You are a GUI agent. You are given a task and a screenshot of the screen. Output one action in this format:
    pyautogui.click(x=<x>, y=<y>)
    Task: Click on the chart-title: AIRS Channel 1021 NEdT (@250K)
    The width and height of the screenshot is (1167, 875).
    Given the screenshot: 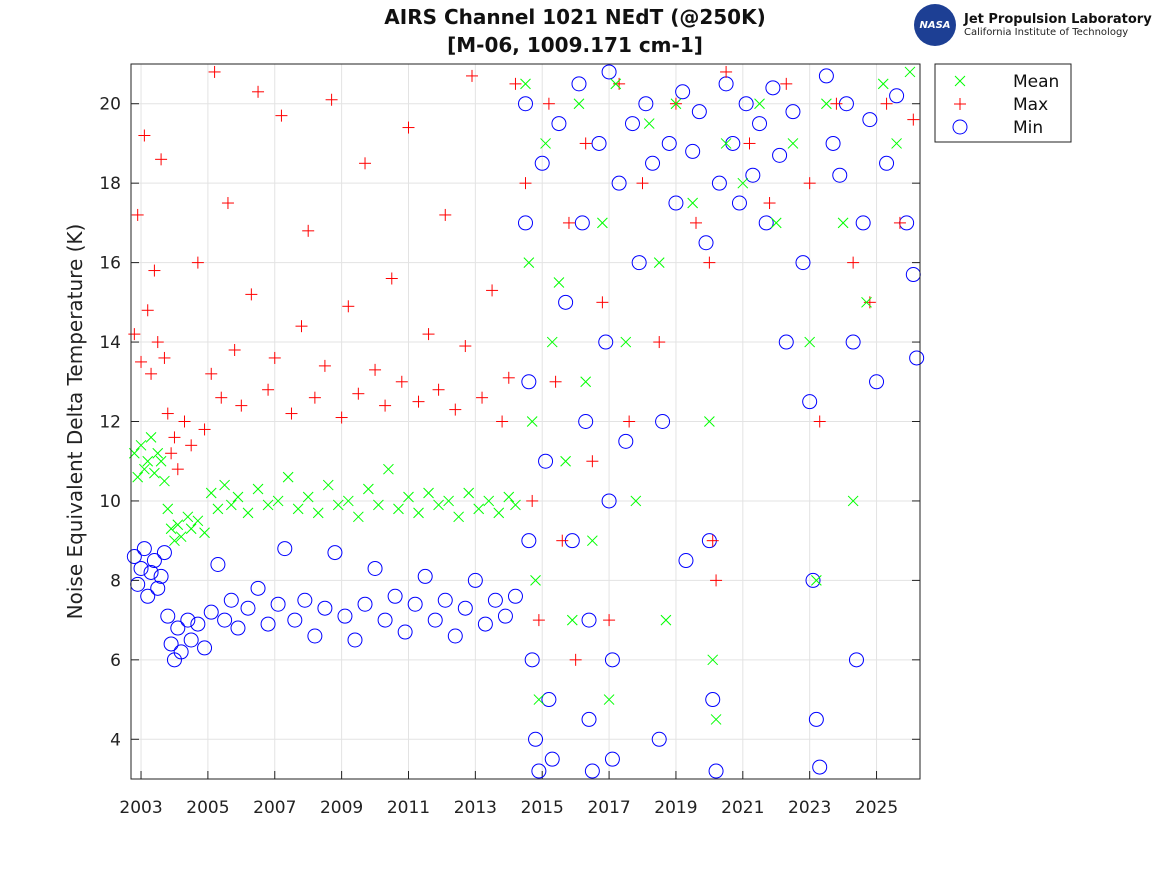 What is the action you would take?
    pyautogui.click(x=575, y=17)
    